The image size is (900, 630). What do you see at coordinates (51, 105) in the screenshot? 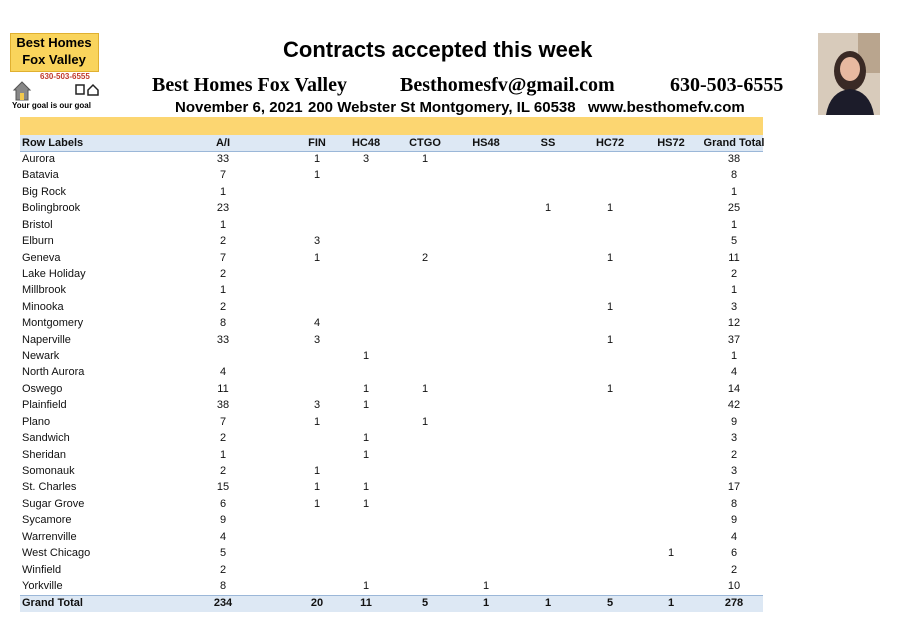
I see `logo-tagline: Your goal is our goal` at bounding box center [51, 105].